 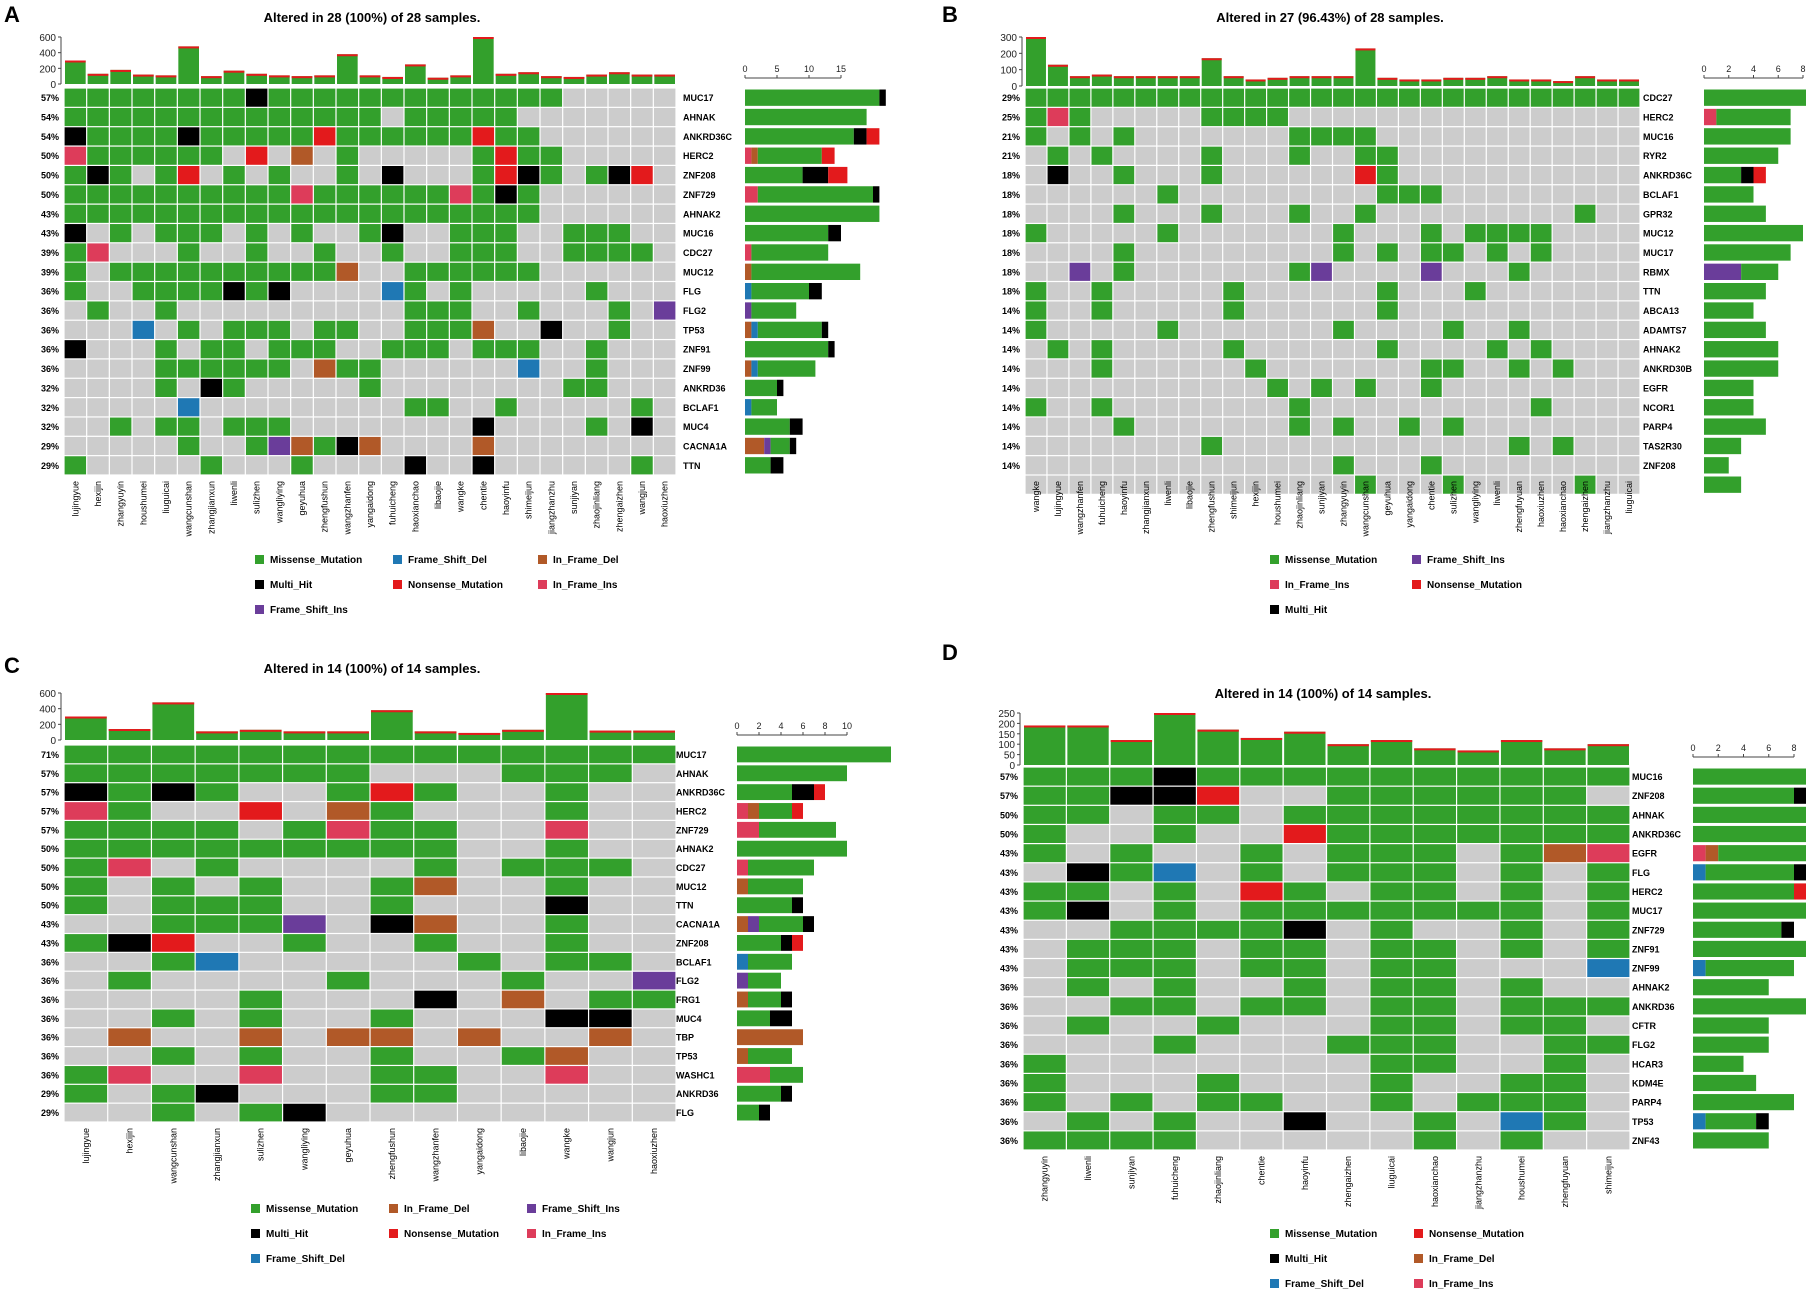 What do you see at coordinates (255, 1258) in the screenshot?
I see `legend-swatch` at bounding box center [255, 1258].